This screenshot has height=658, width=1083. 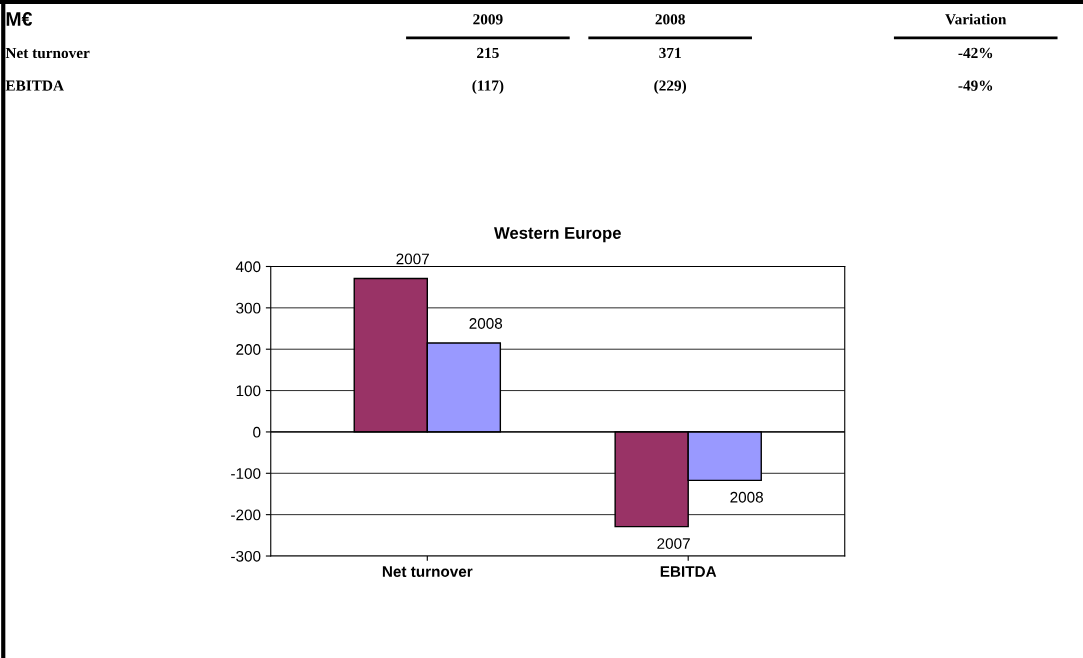 What do you see at coordinates (34, 85) in the screenshot?
I see `text: EBITDA` at bounding box center [34, 85].